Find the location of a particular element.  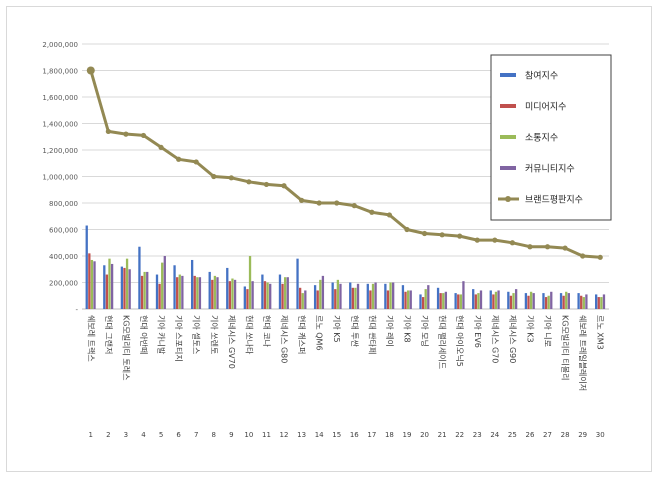

category-label: 제네시스 G90 is located at coordinates (512, 339).